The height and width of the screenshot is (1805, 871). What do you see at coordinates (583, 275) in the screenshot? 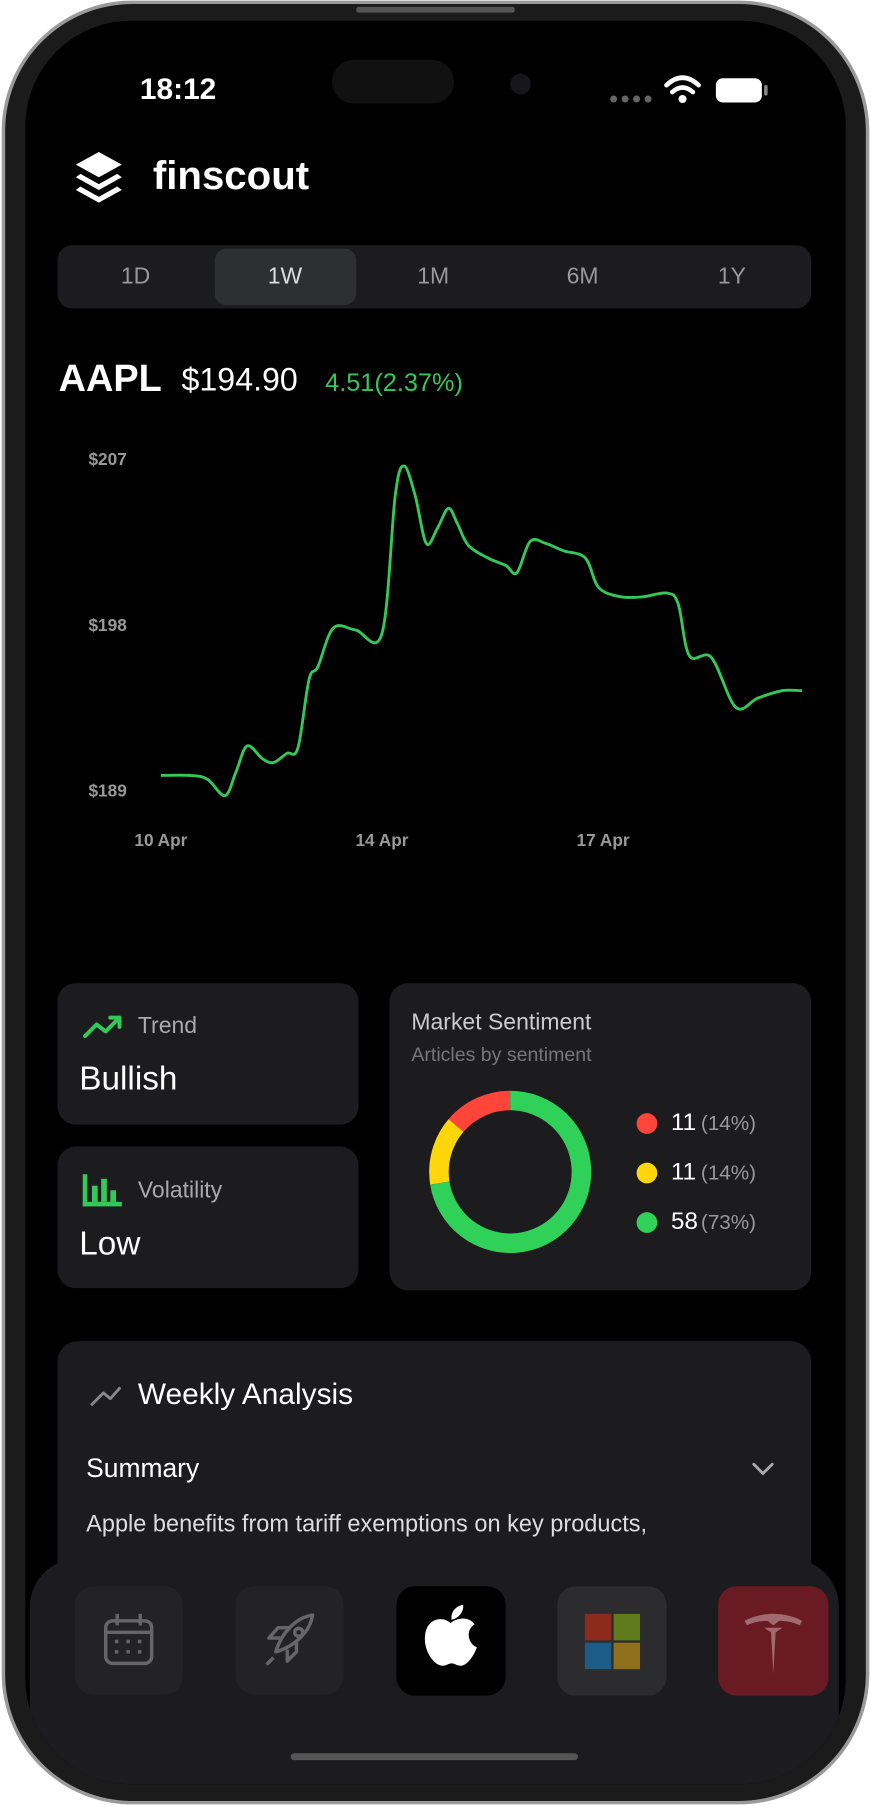
I see `range-tab: 6M` at bounding box center [583, 275].